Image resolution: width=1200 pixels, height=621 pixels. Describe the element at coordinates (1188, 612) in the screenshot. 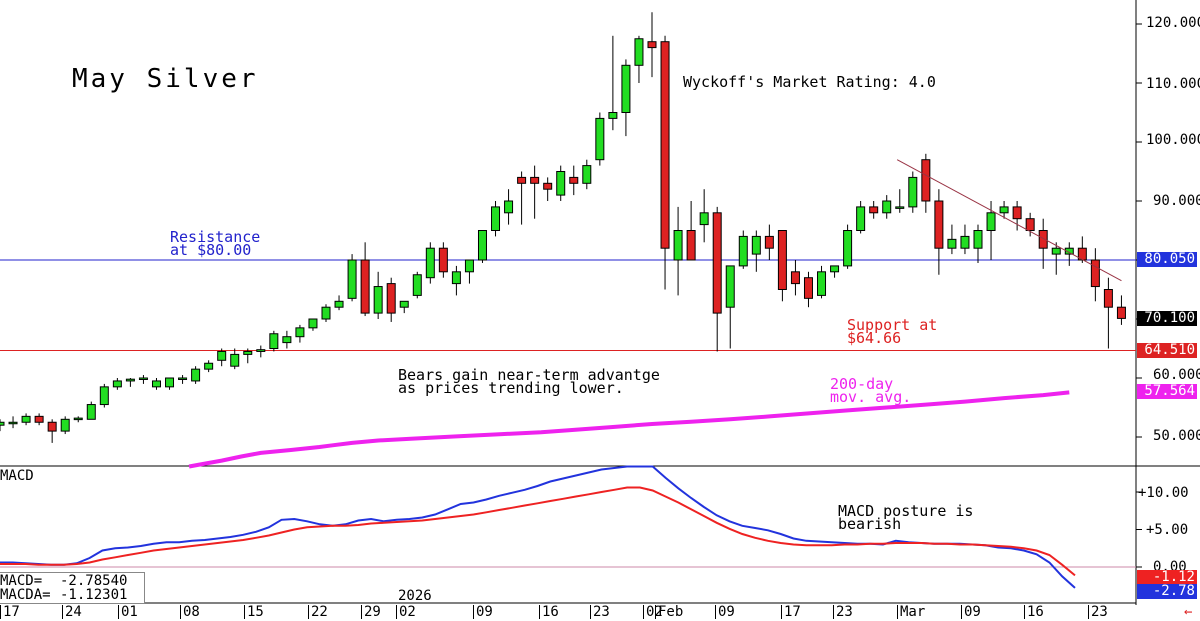

I see `arrow-left-icon: ←` at that location.